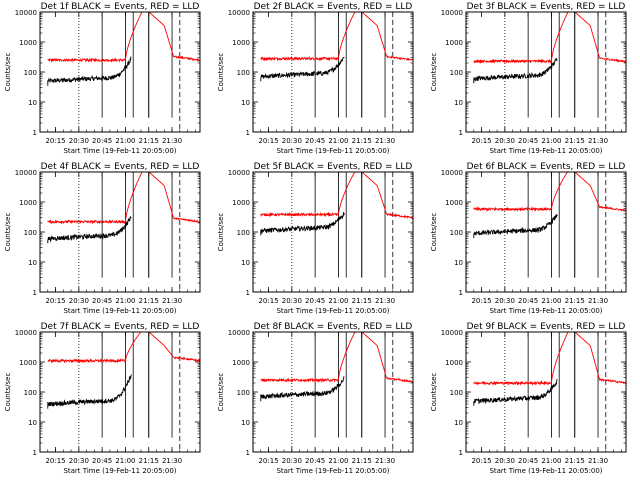  What do you see at coordinates (546, 327) in the screenshot?
I see `chart-title: Det 9f BLACK = Events, RED = LLD` at bounding box center [546, 327].